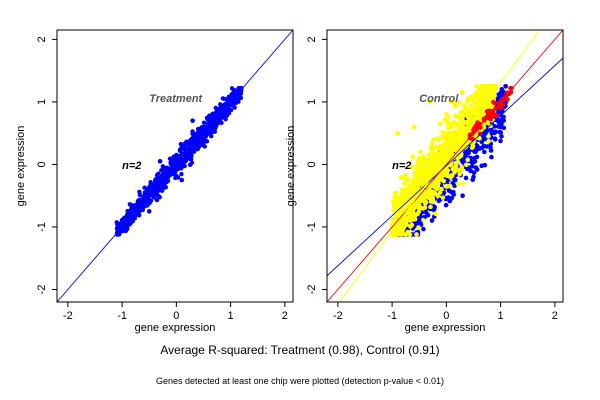  What do you see at coordinates (291, 166) in the screenshot?
I see `y-axis-label: gene expression` at bounding box center [291, 166].